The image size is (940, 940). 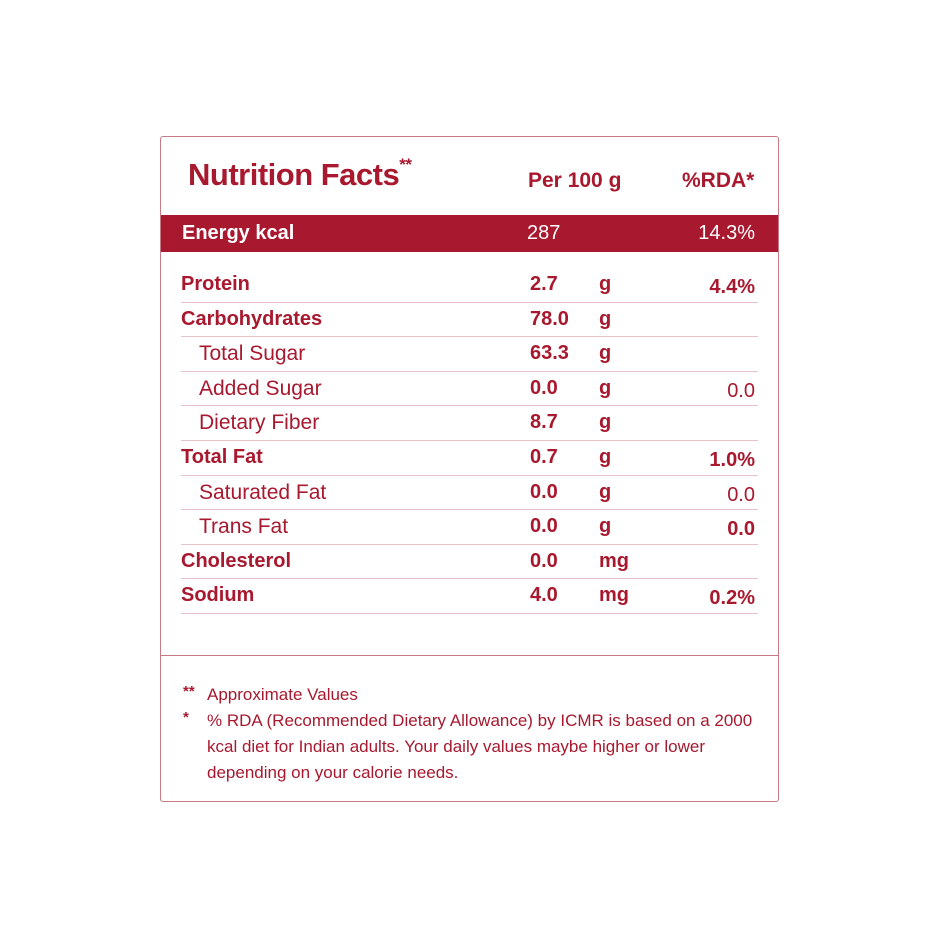 What do you see at coordinates (186, 717) in the screenshot?
I see `footnote-mark: *` at bounding box center [186, 717].